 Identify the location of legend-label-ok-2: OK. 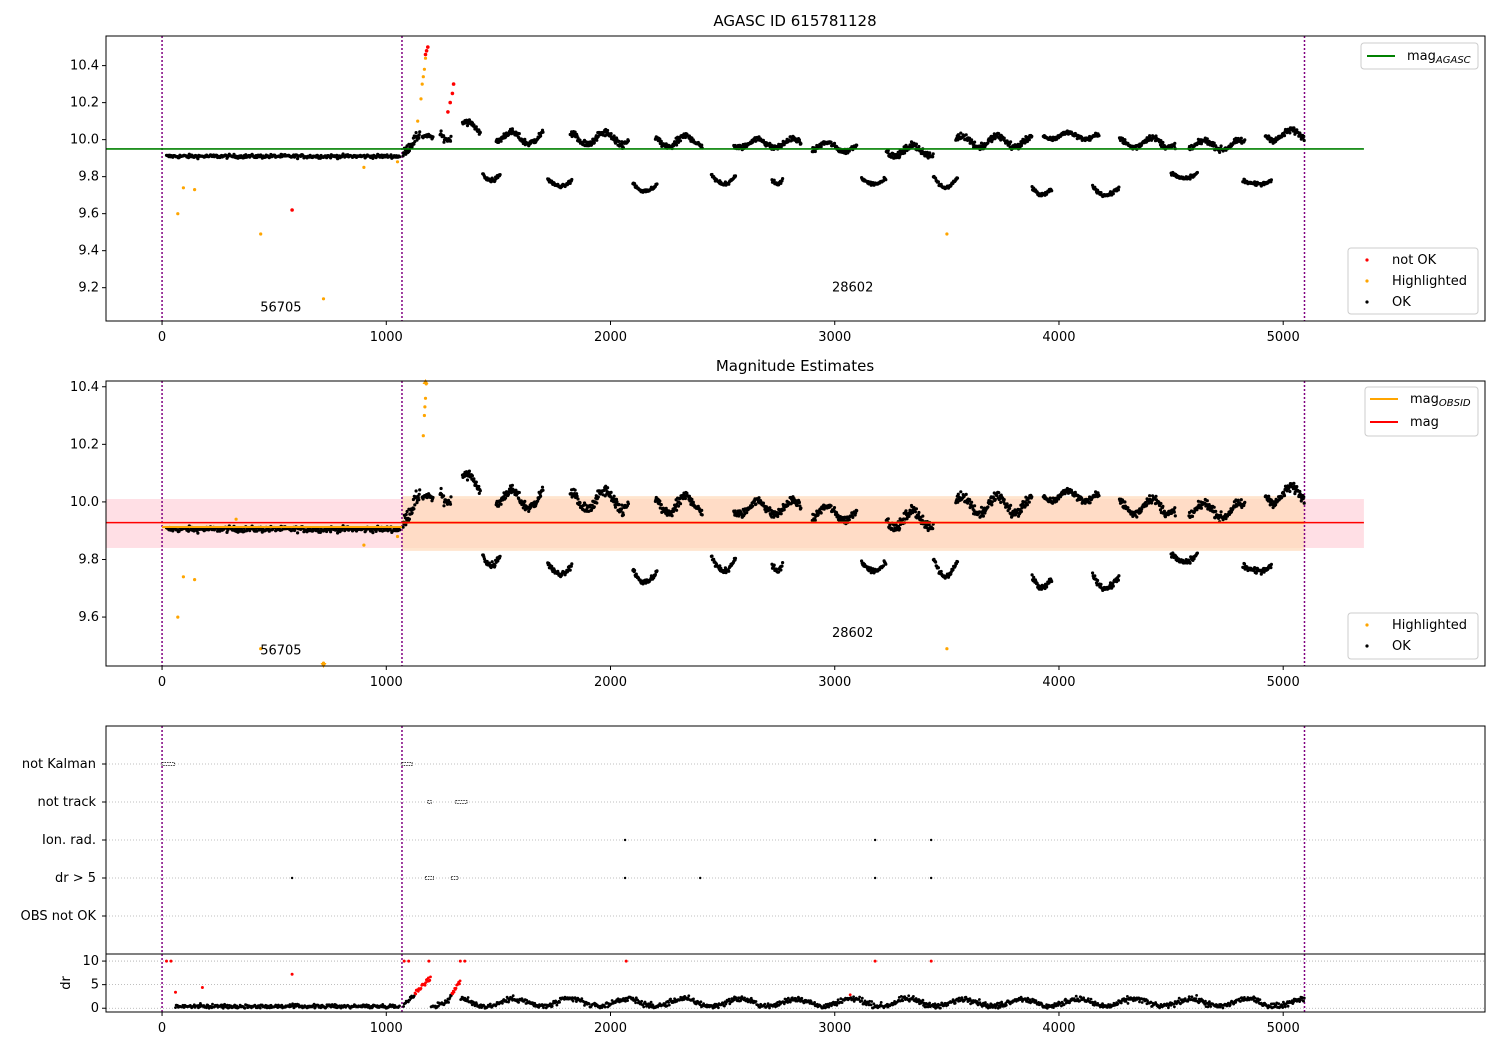
(1401, 646).